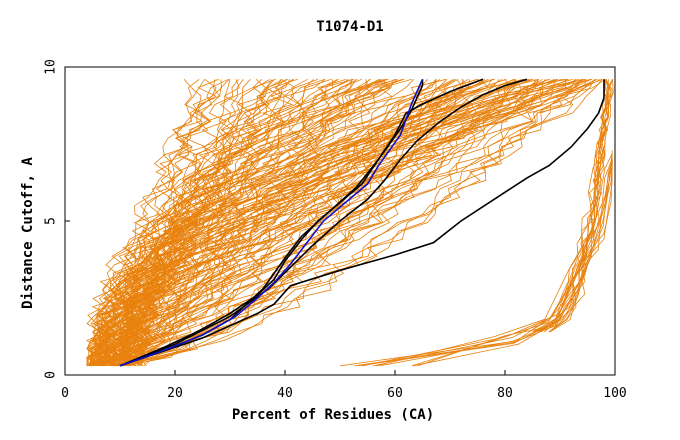 The height and width of the screenshot is (440, 680). I want to click on y-tick-label: 5, so click(51, 221).